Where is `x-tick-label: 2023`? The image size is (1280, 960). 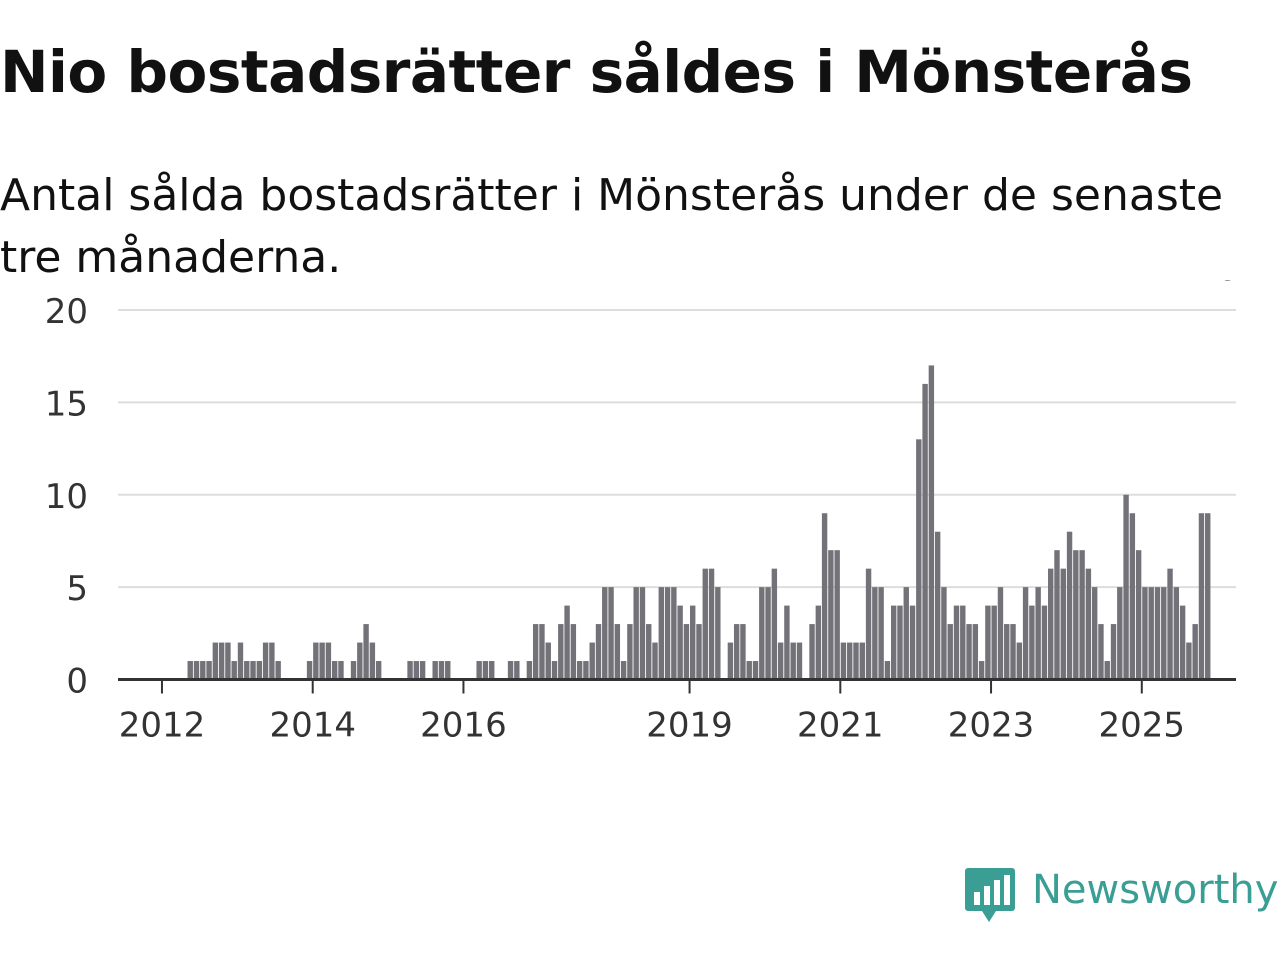 x-tick-label: 2023 is located at coordinates (991, 726).